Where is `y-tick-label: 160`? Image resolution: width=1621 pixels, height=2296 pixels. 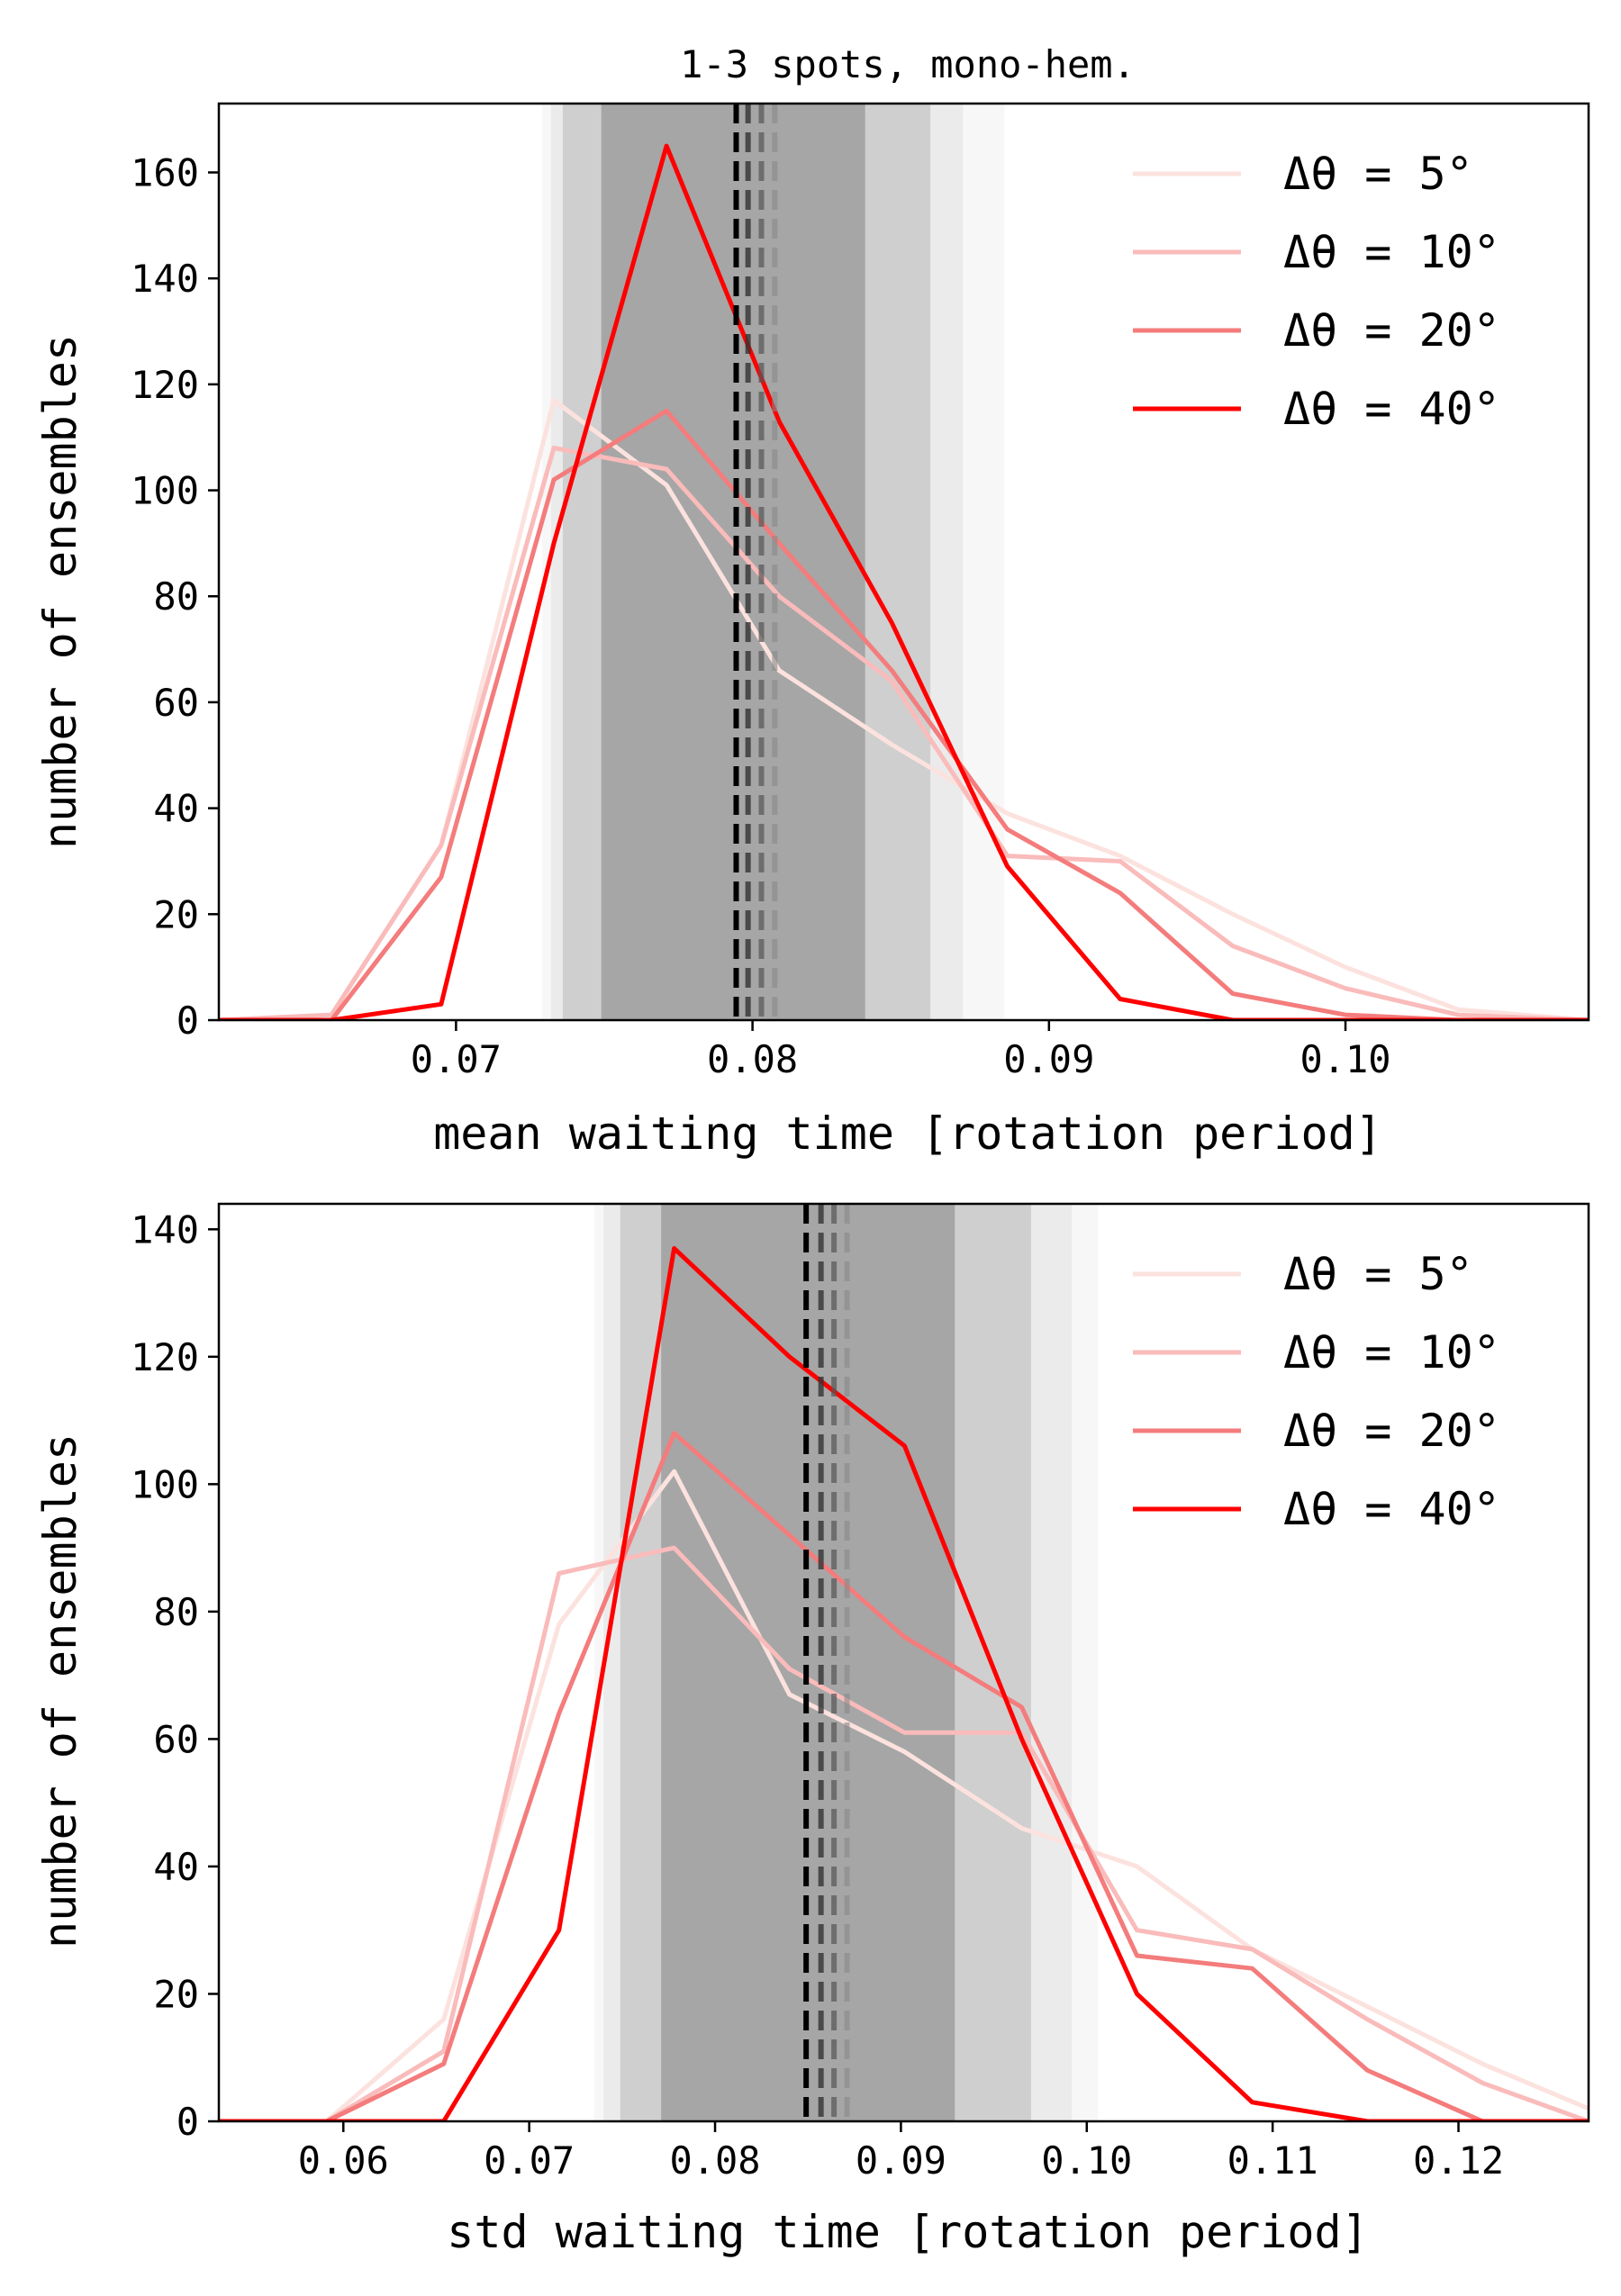 y-tick-label: 160 is located at coordinates (165, 172).